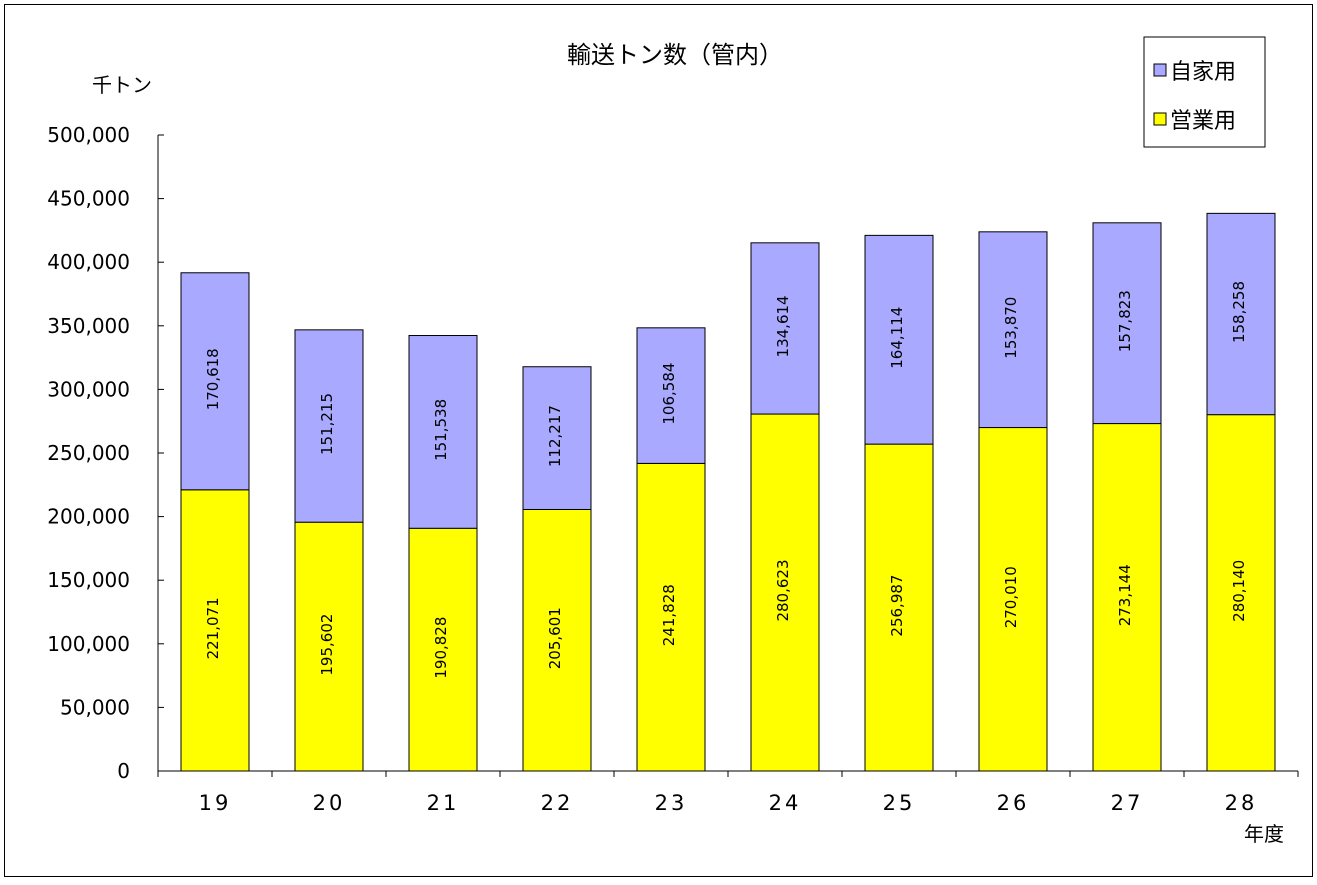 This screenshot has height=885, width=1317. I want to click on data-label: 221,071, so click(213, 628).